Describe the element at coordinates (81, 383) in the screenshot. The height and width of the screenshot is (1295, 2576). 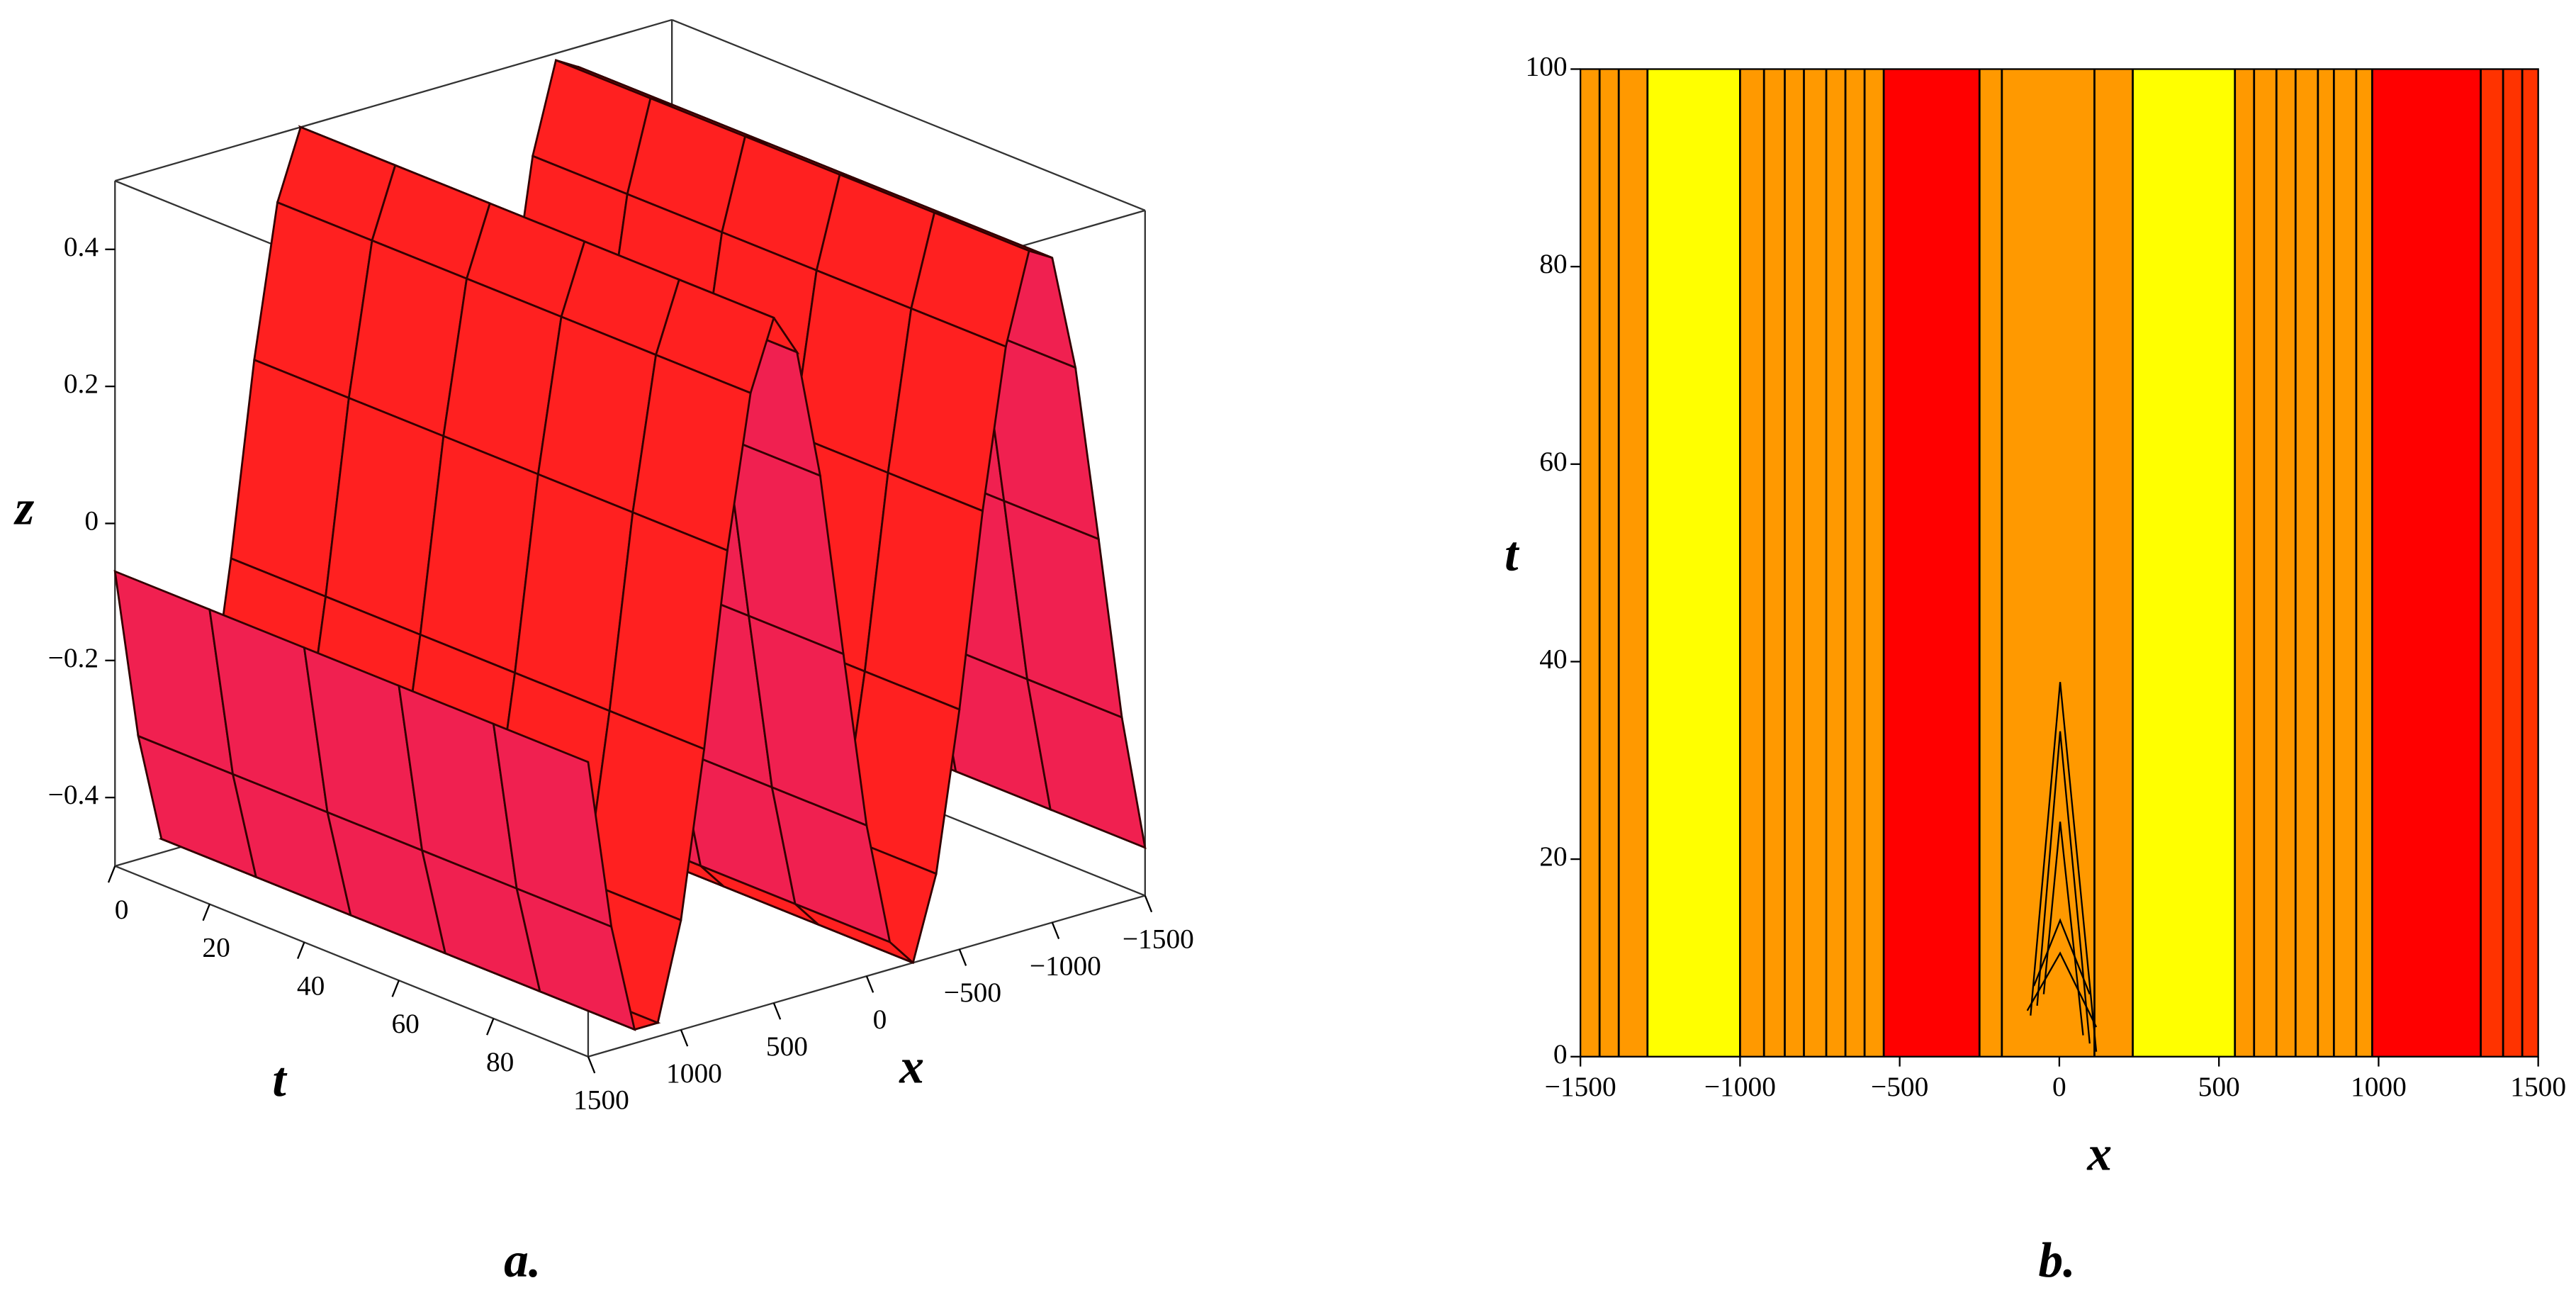
I see `z-tick-label: 0.2` at that location.